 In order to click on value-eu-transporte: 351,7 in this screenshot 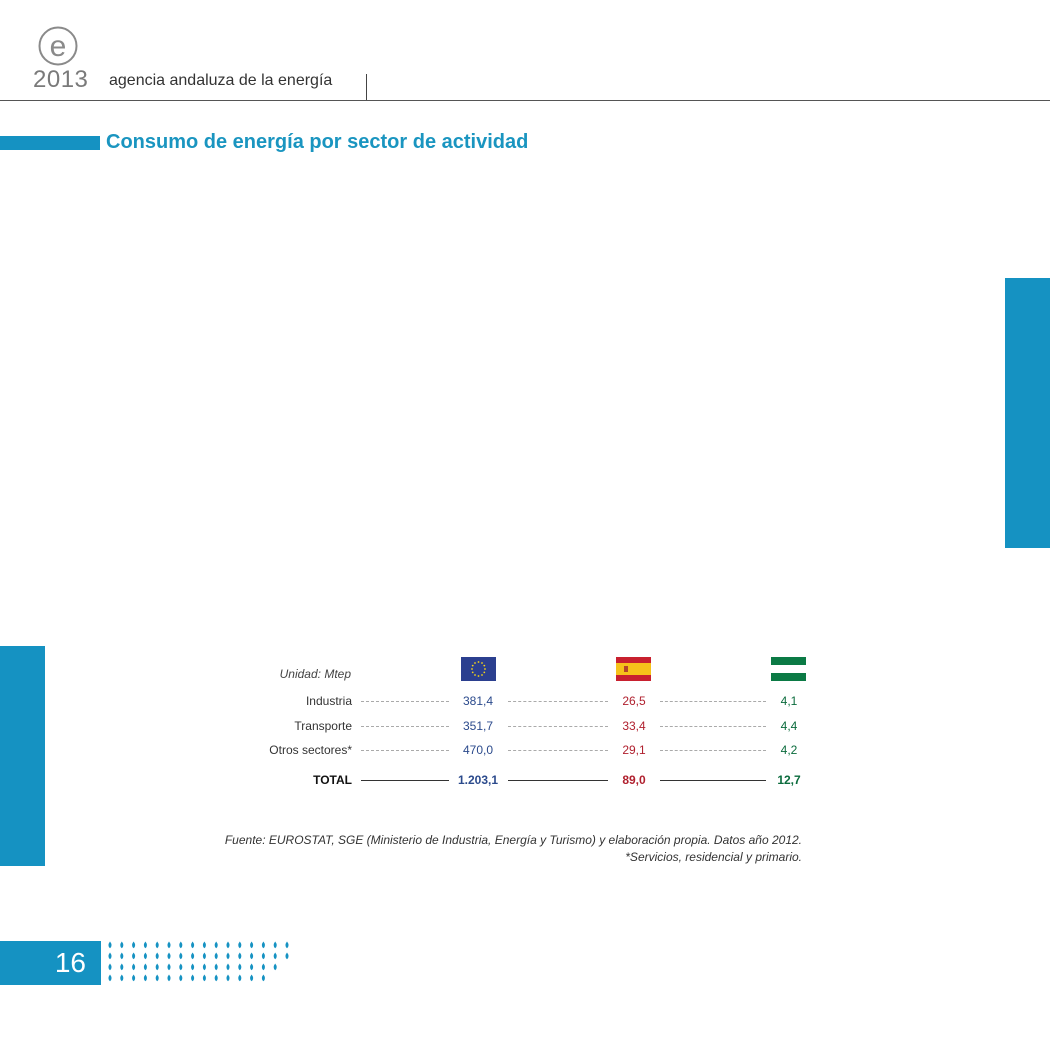, I will do `click(478, 726)`.